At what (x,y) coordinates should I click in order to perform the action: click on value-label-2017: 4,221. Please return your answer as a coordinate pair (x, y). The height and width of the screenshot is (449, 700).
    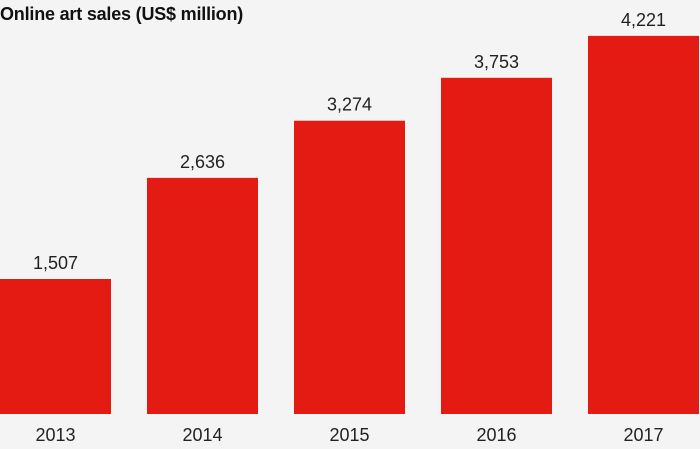
    Looking at the image, I should click on (643, 20).